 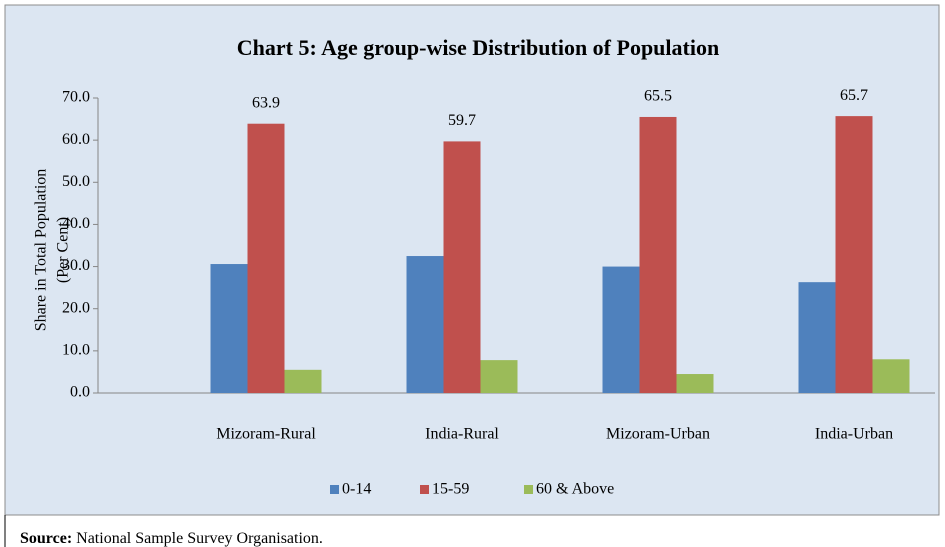 I want to click on x-tick-label: India-Rural, so click(x=462, y=434).